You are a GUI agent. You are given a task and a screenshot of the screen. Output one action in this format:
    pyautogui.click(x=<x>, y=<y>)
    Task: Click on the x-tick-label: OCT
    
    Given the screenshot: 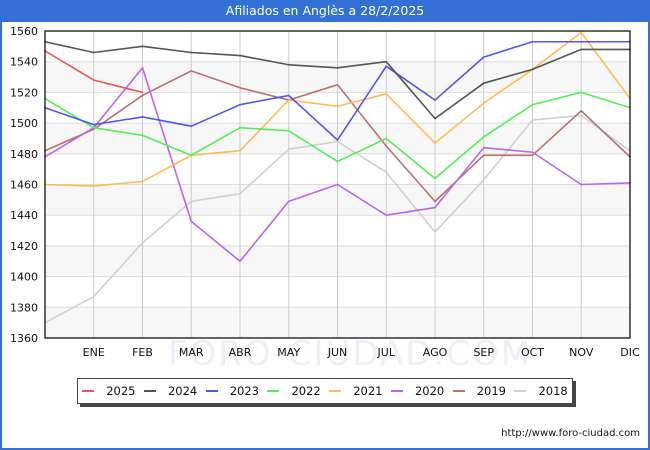 What is the action you would take?
    pyautogui.click(x=532, y=352)
    